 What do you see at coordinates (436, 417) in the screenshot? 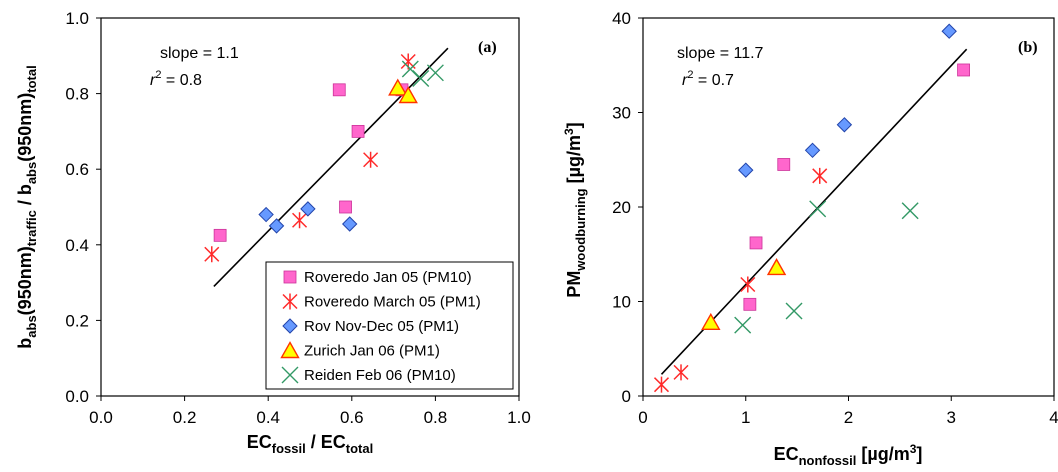
I see `panel-a-x-tick-label: 0.8` at bounding box center [436, 417].